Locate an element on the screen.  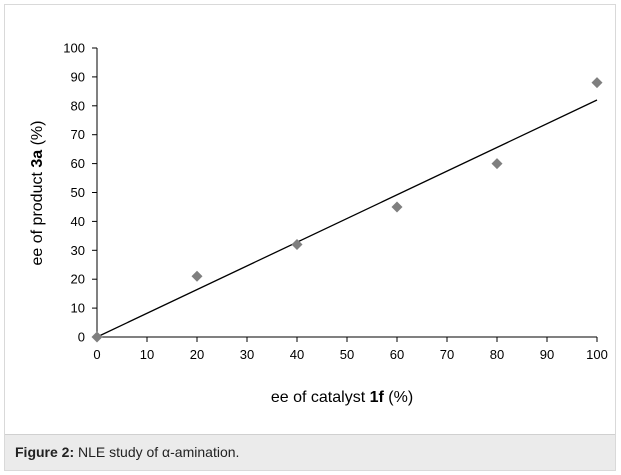
y-tick-label: 60 is located at coordinates (78, 163).